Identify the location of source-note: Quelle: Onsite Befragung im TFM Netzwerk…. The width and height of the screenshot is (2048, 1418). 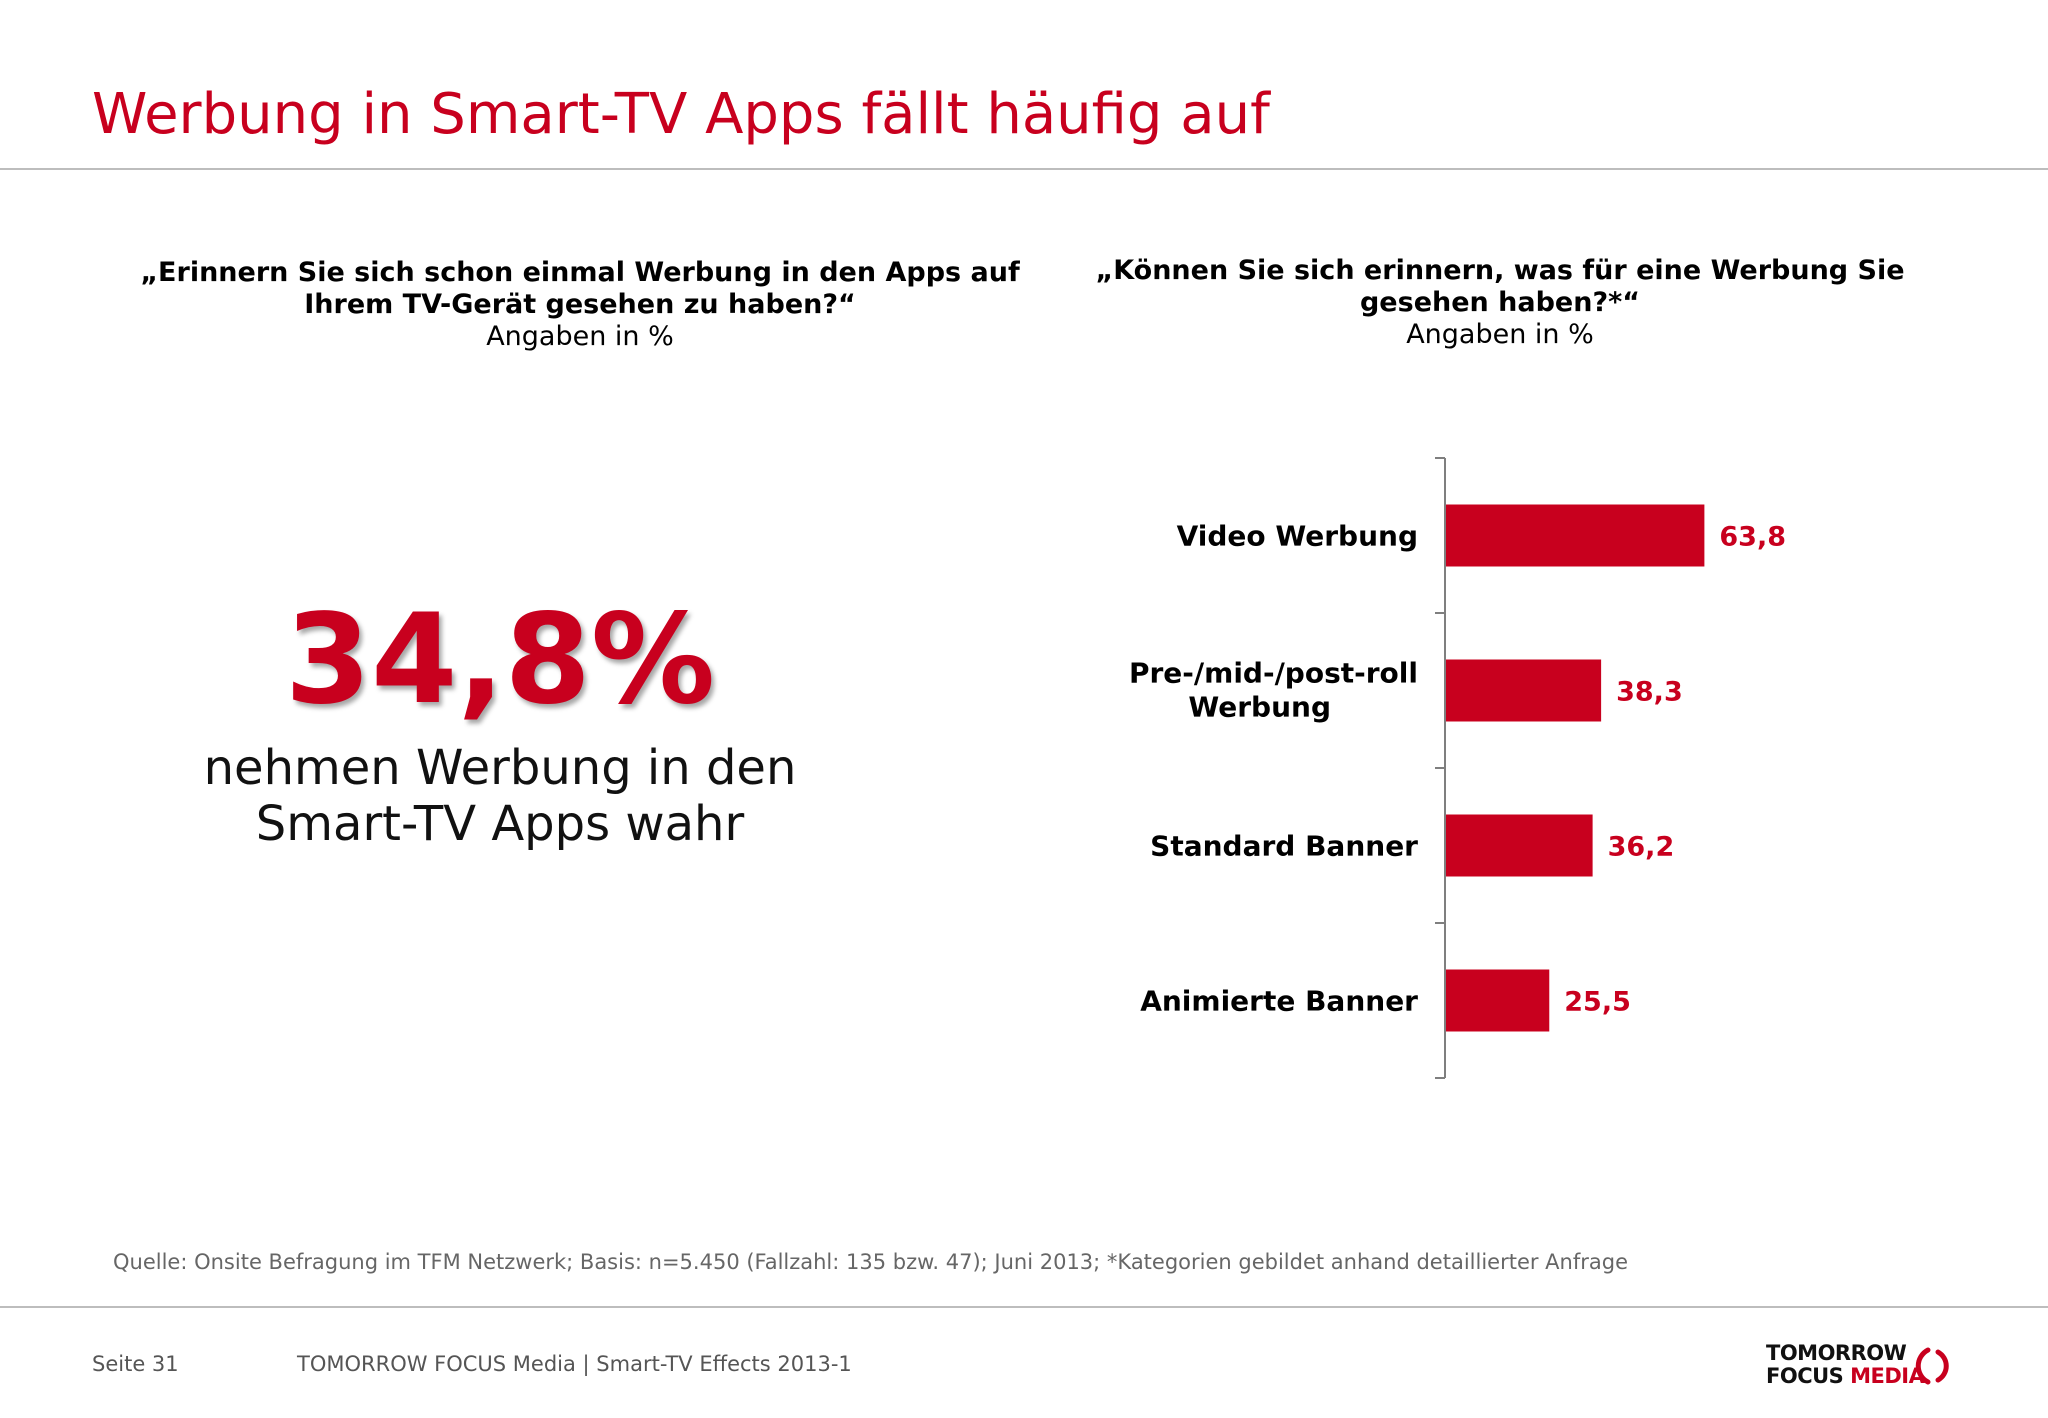
(870, 1262).